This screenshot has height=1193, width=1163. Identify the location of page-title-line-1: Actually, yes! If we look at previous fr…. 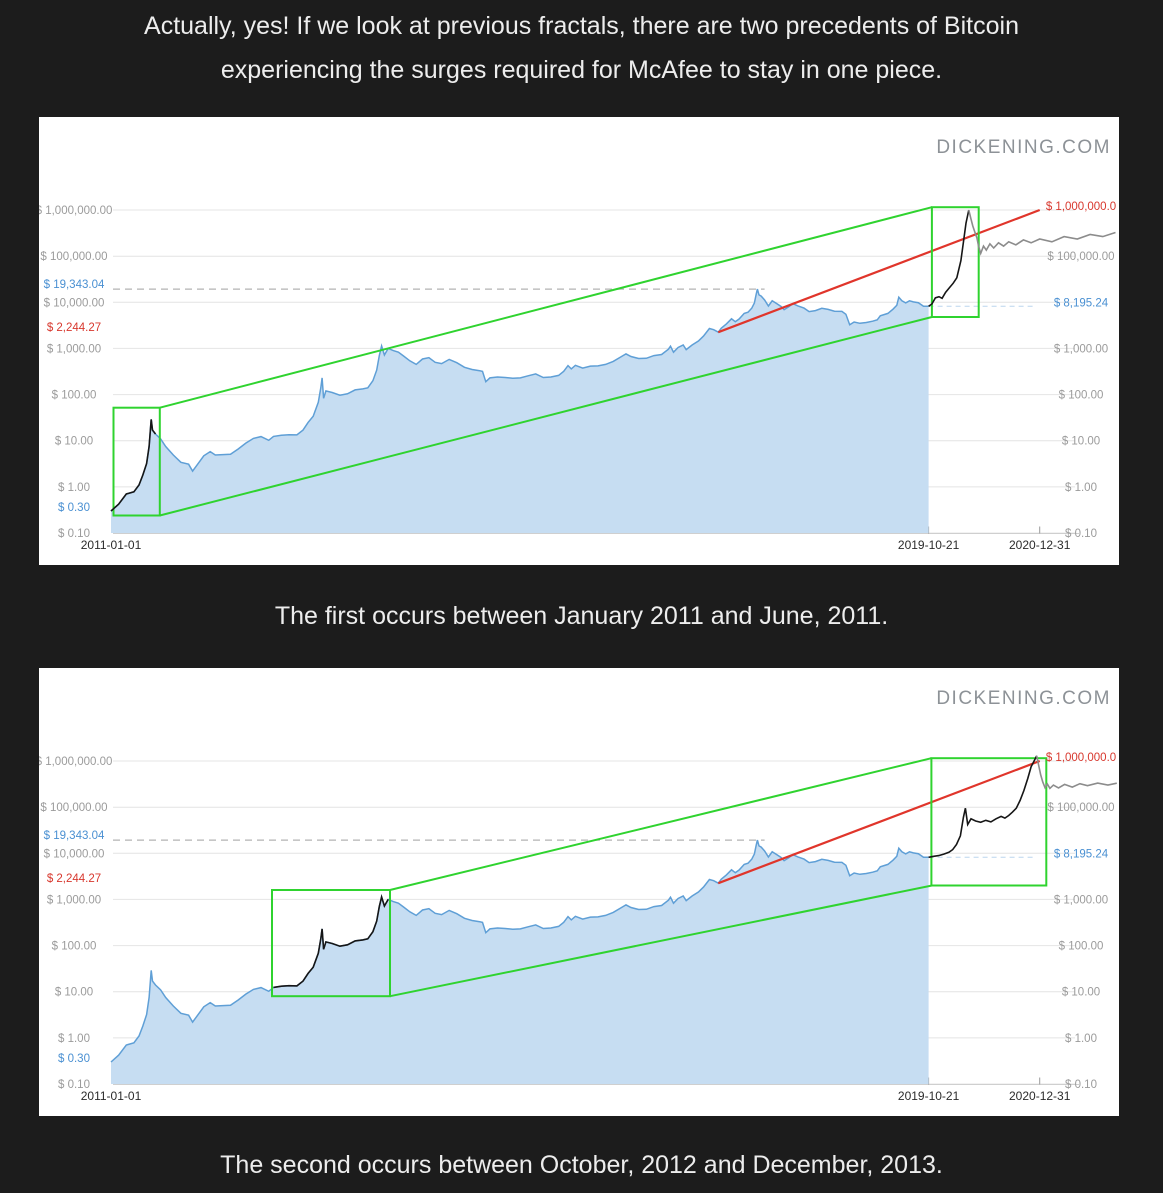
(581, 26).